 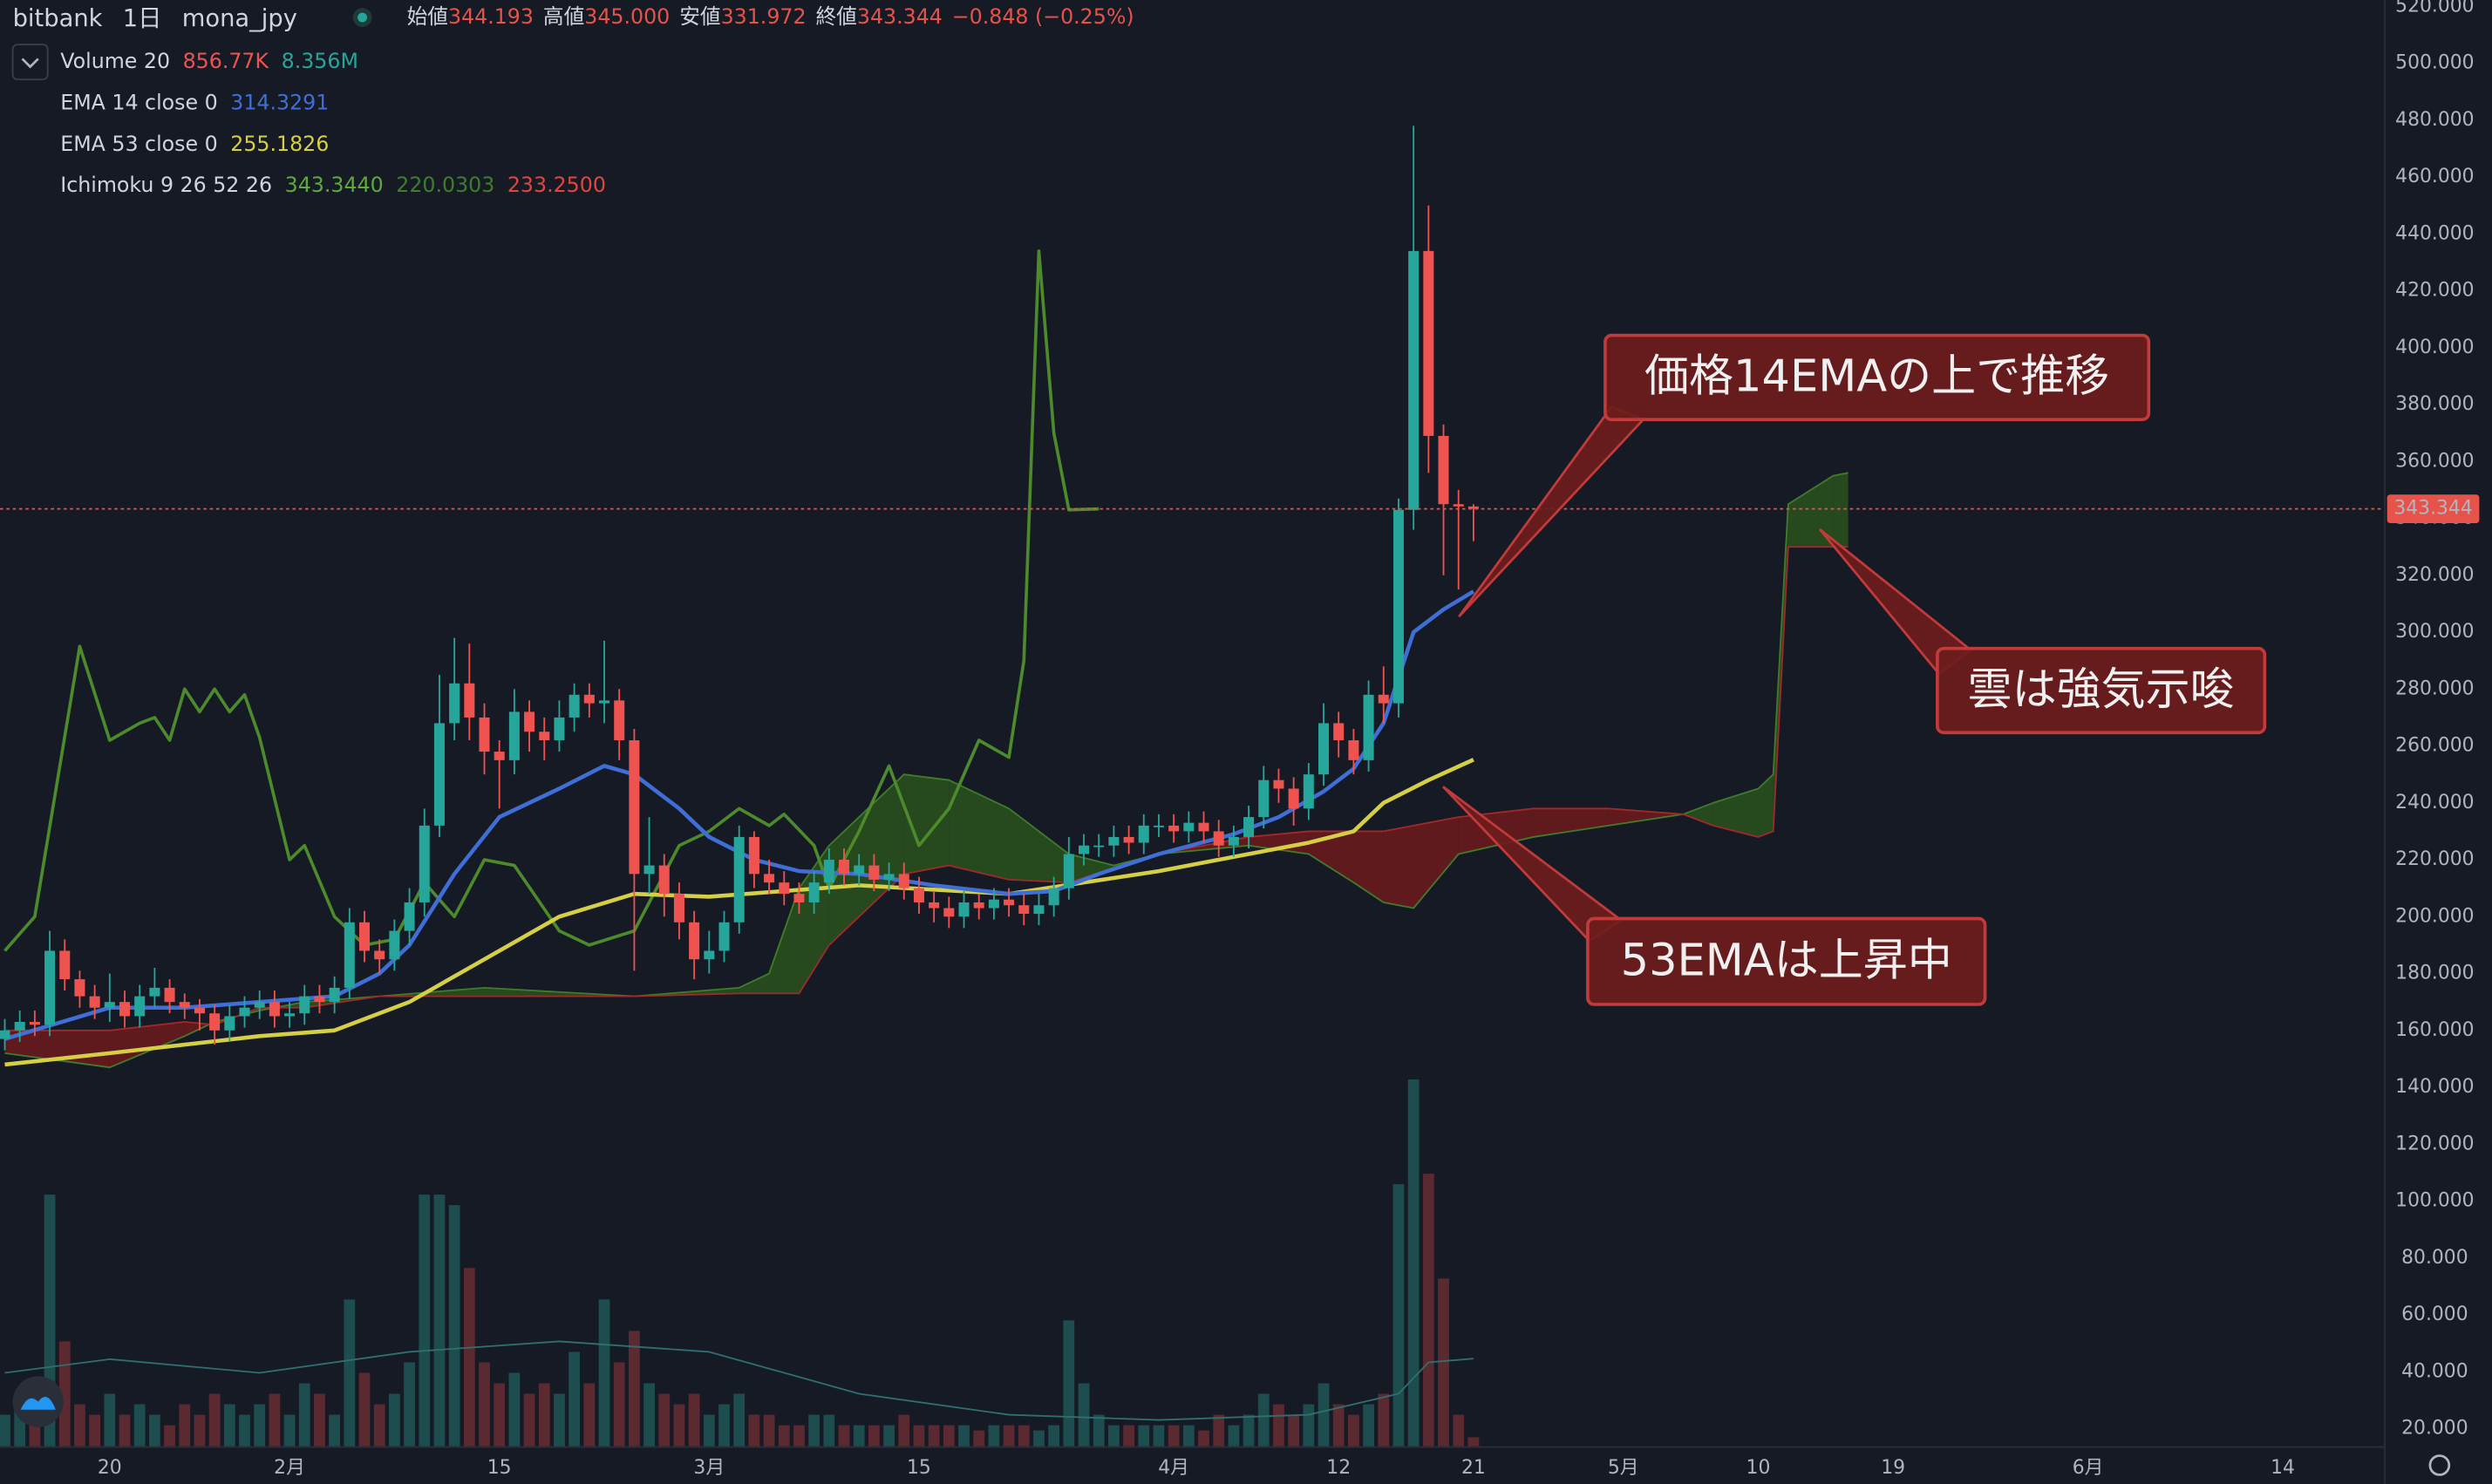 What do you see at coordinates (2434, 1371) in the screenshot?
I see `y-tick-label: 40.000` at bounding box center [2434, 1371].